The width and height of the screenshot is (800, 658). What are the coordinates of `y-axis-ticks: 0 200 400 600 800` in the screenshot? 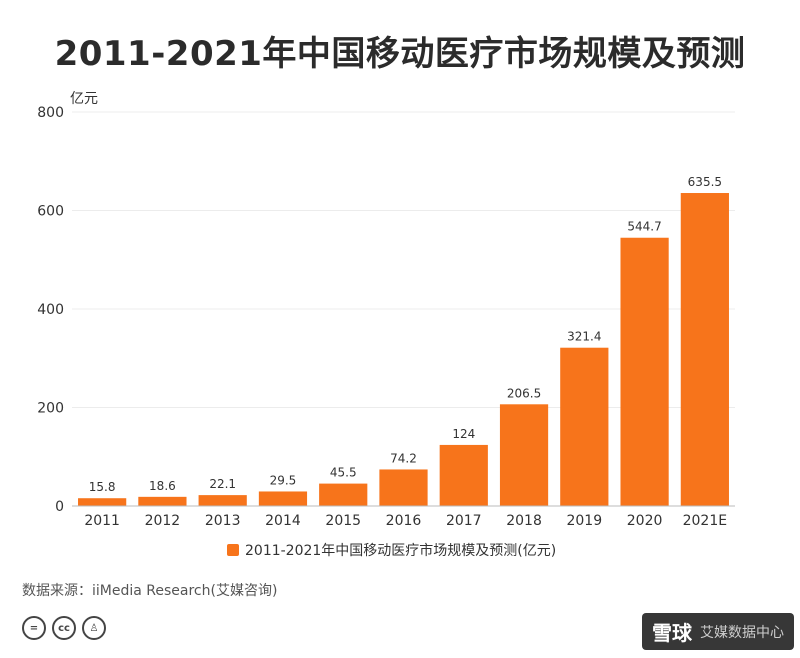 It's located at (50, 310).